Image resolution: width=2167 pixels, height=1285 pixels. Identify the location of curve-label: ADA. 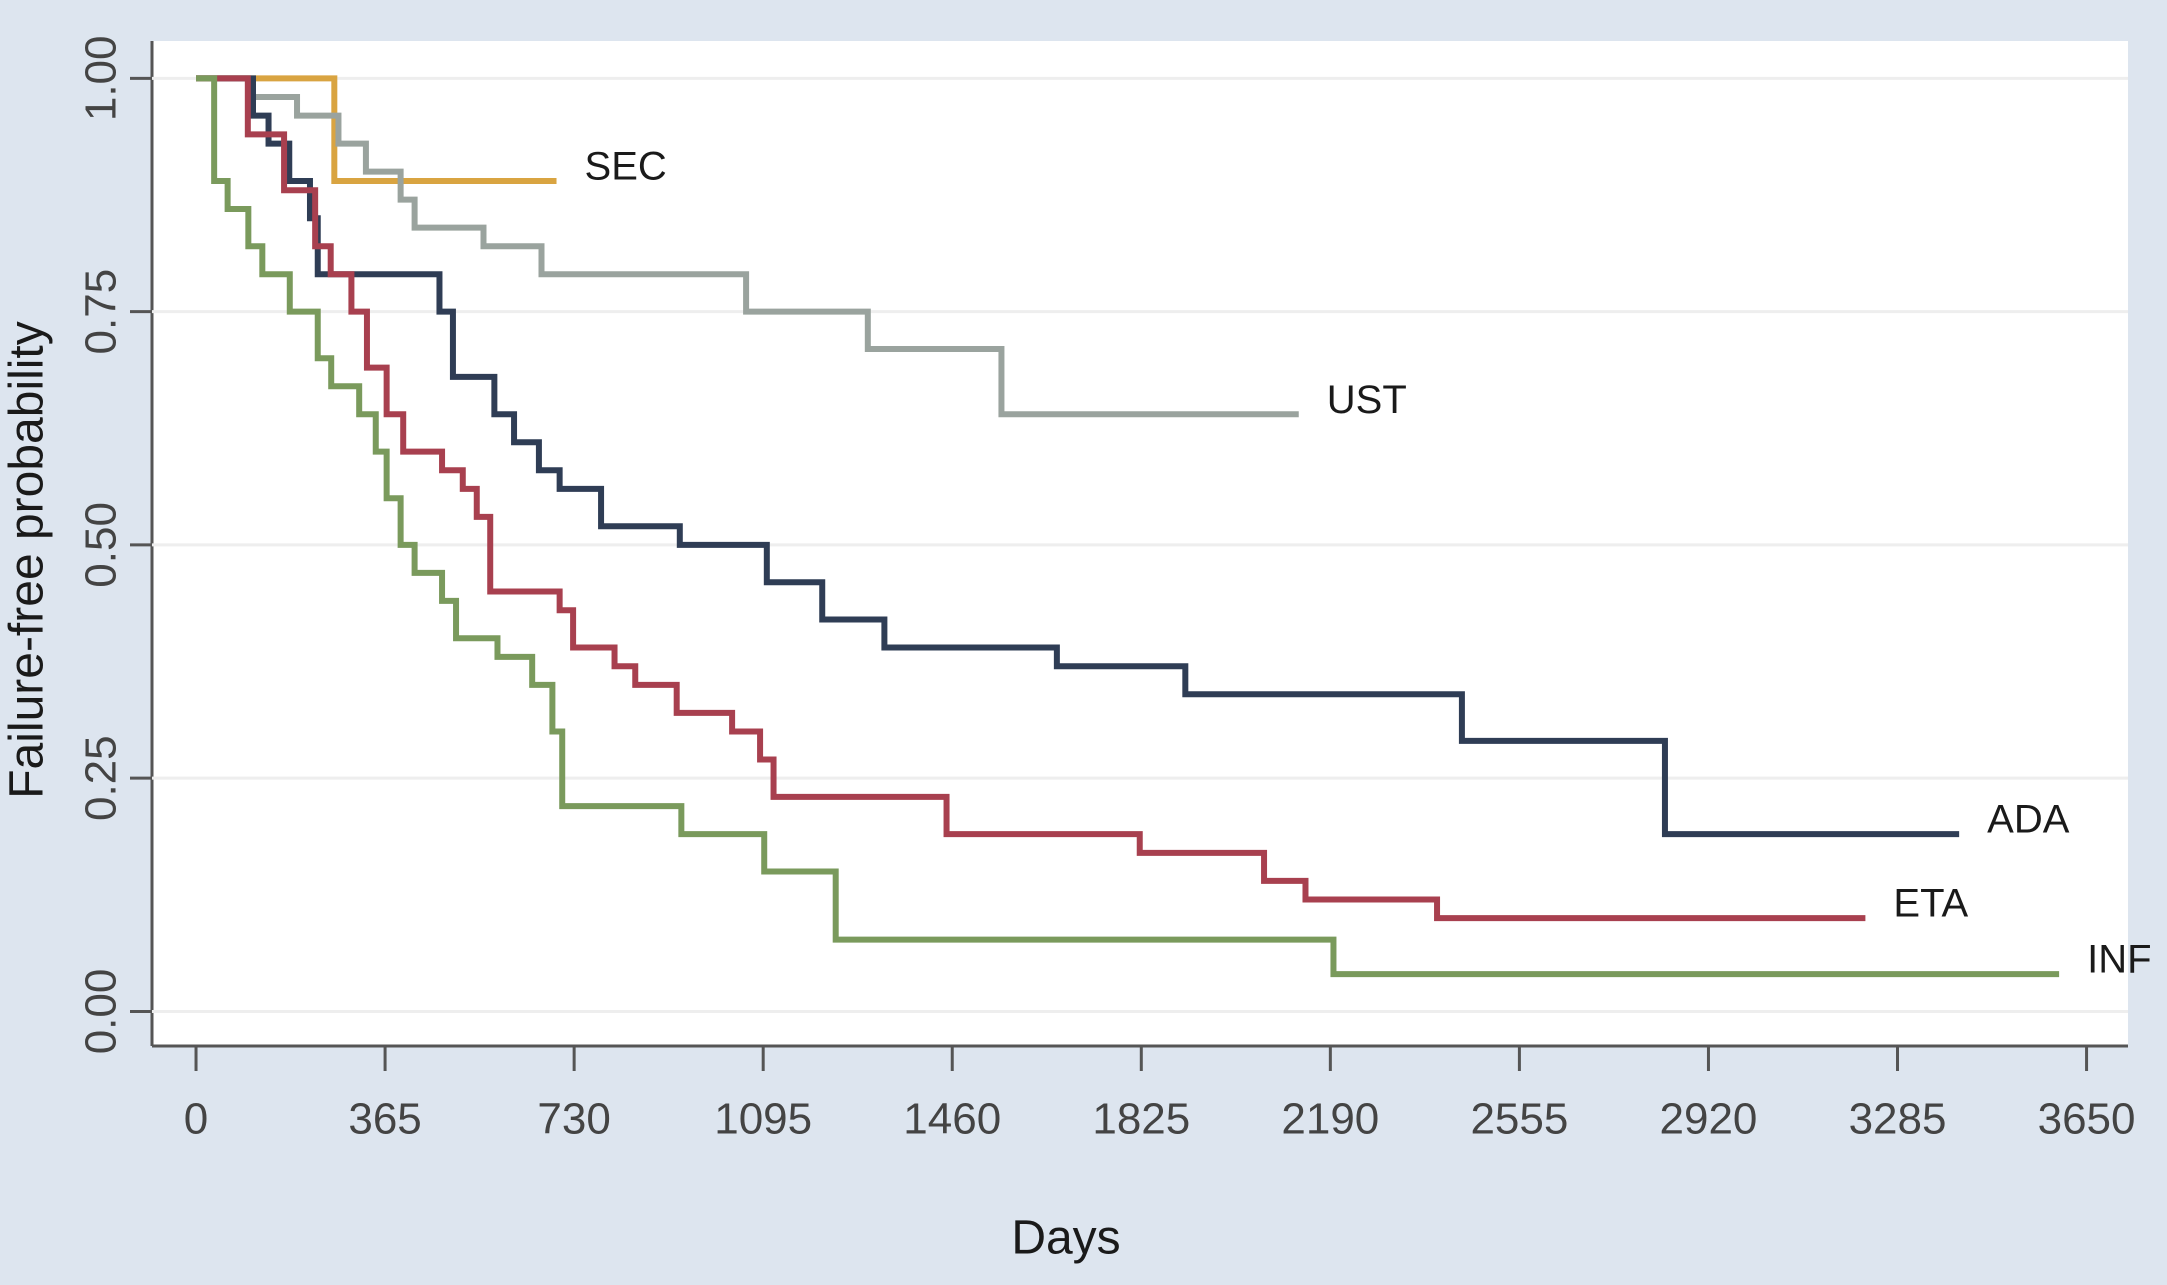
(2028, 820).